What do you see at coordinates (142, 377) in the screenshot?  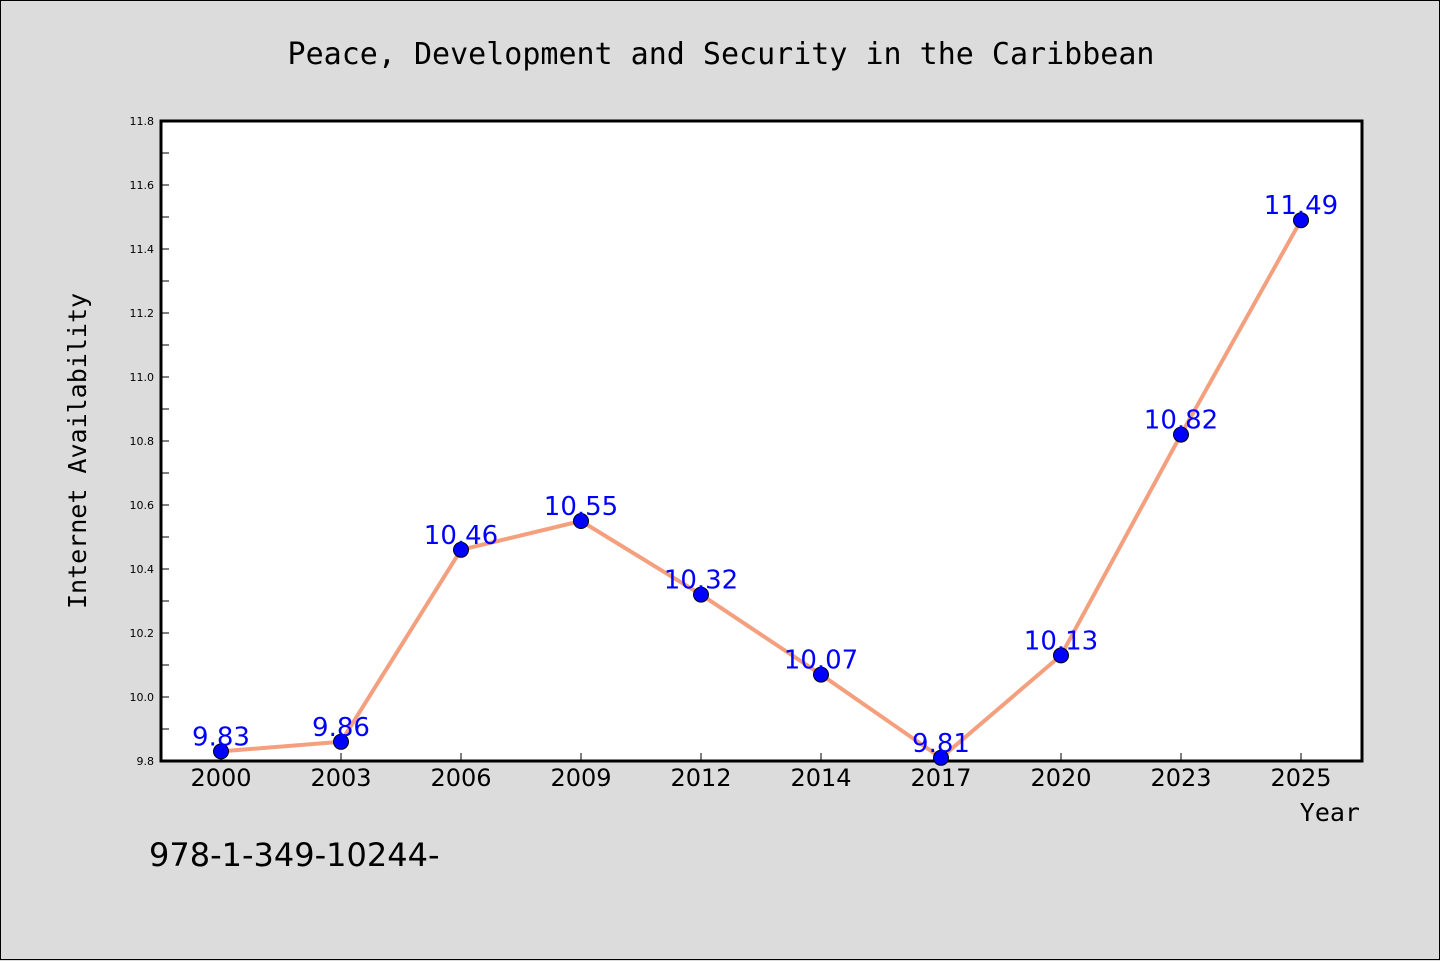 I see `y-tick-label: 11.0` at bounding box center [142, 377].